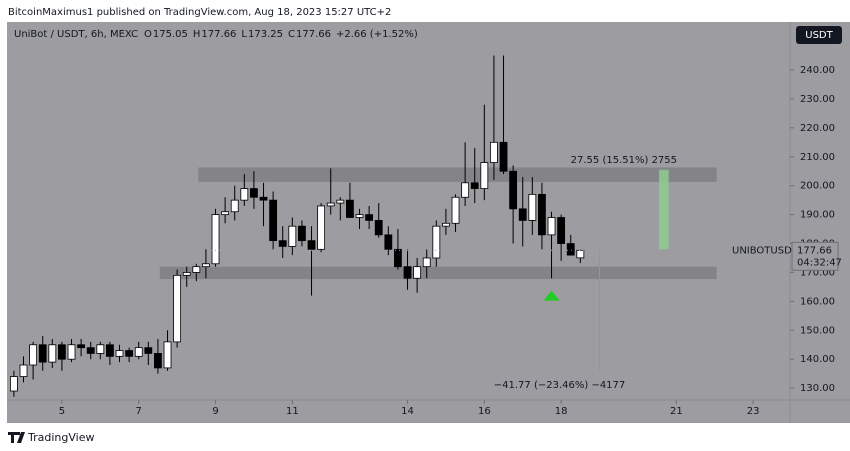 Image resolution: width=850 pixels, height=451 pixels. I want to click on legend-key: L, so click(244, 34).